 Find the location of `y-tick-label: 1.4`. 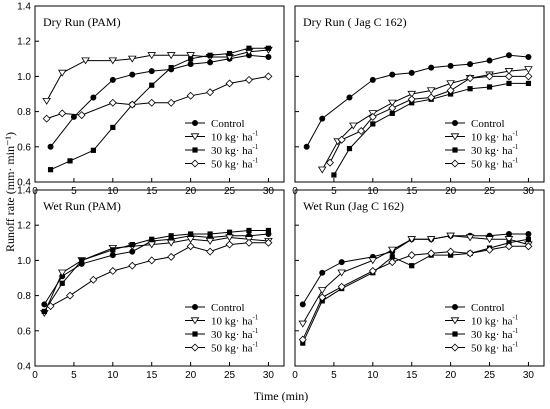

y-tick-label: 1.4 is located at coordinates (24, 191).